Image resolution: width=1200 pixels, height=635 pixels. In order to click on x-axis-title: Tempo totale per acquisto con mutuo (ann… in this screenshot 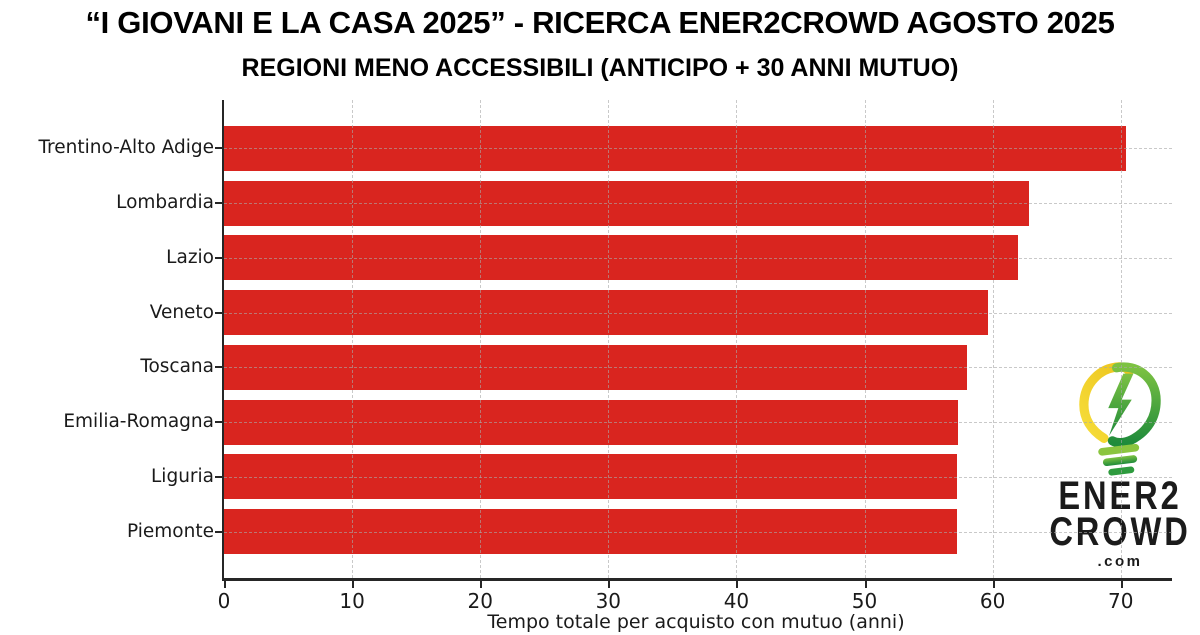, I will do `click(696, 622)`.